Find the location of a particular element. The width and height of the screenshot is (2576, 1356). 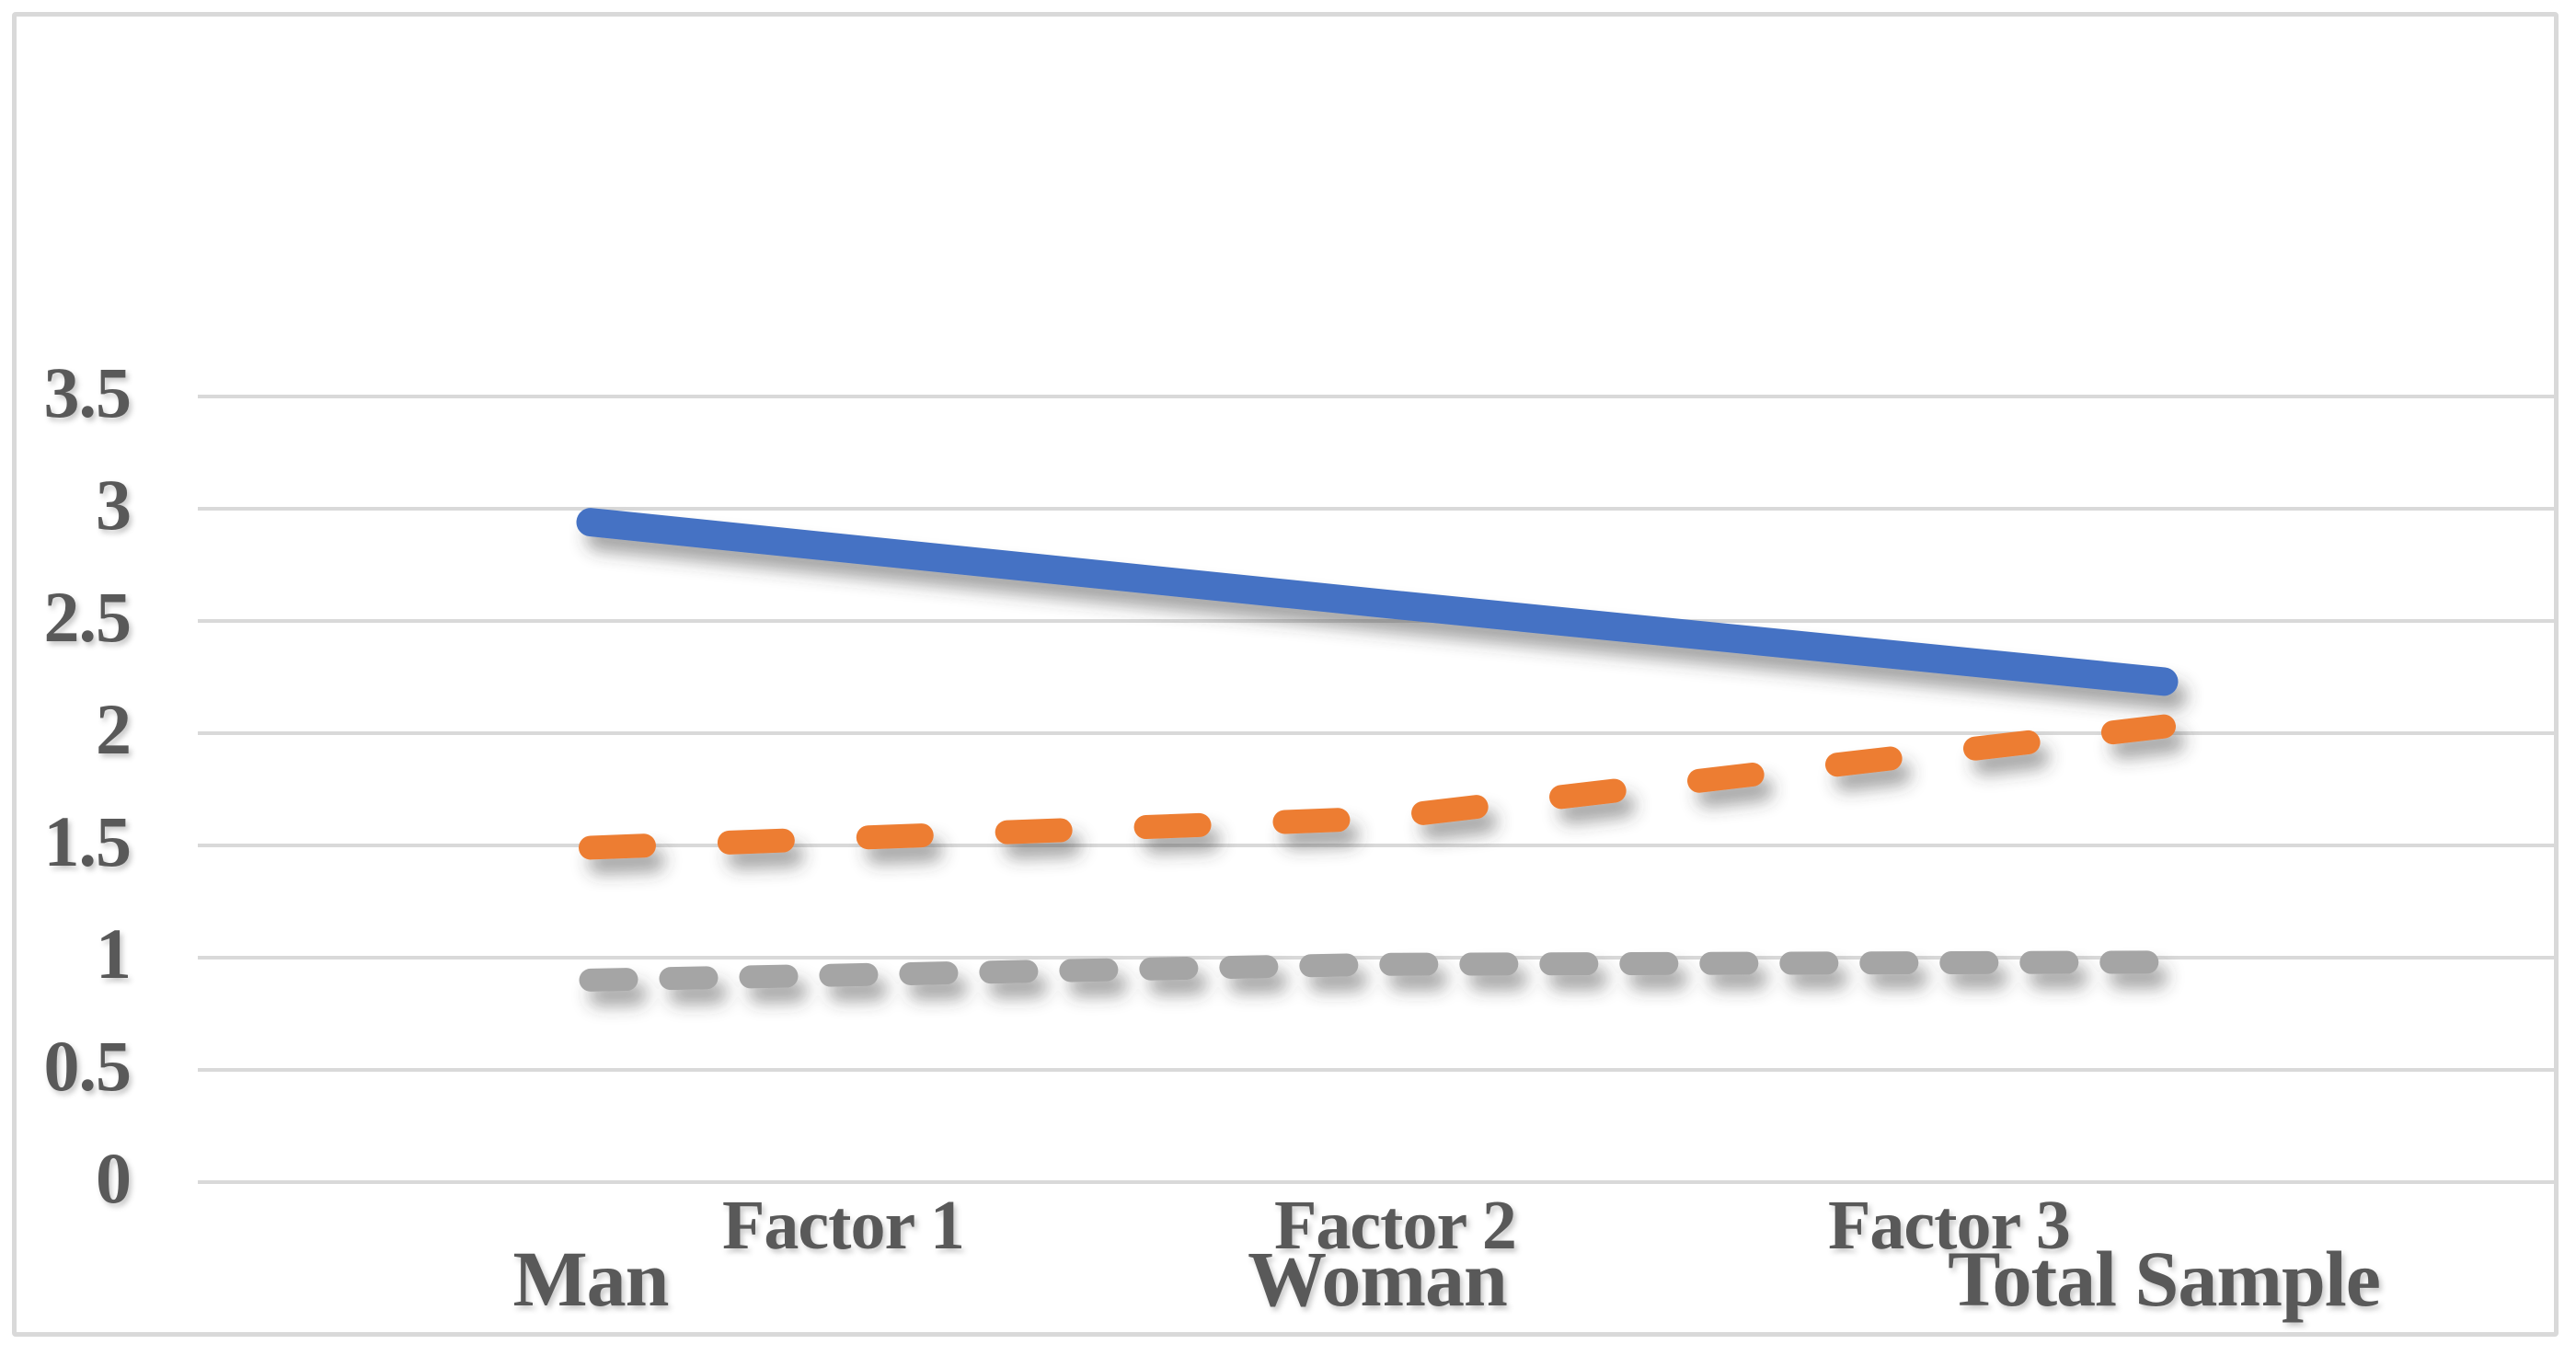

y-axis-tick-label: 0.5 is located at coordinates (87, 1066).